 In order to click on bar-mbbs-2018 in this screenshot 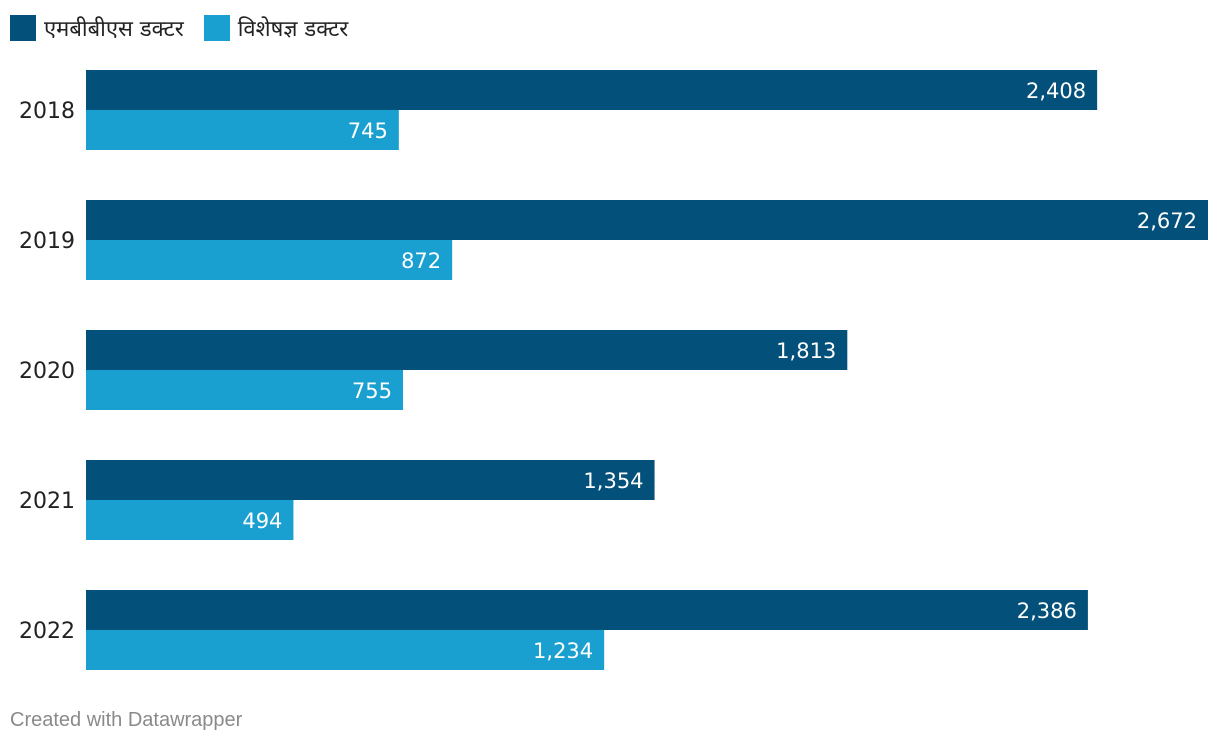, I will do `click(592, 90)`.